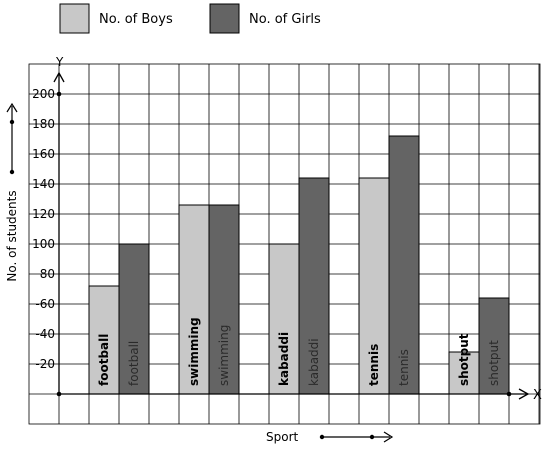 This screenshot has width=547, height=450. What do you see at coordinates (43, 244) in the screenshot?
I see `y-tick-label: 100` at bounding box center [43, 244].